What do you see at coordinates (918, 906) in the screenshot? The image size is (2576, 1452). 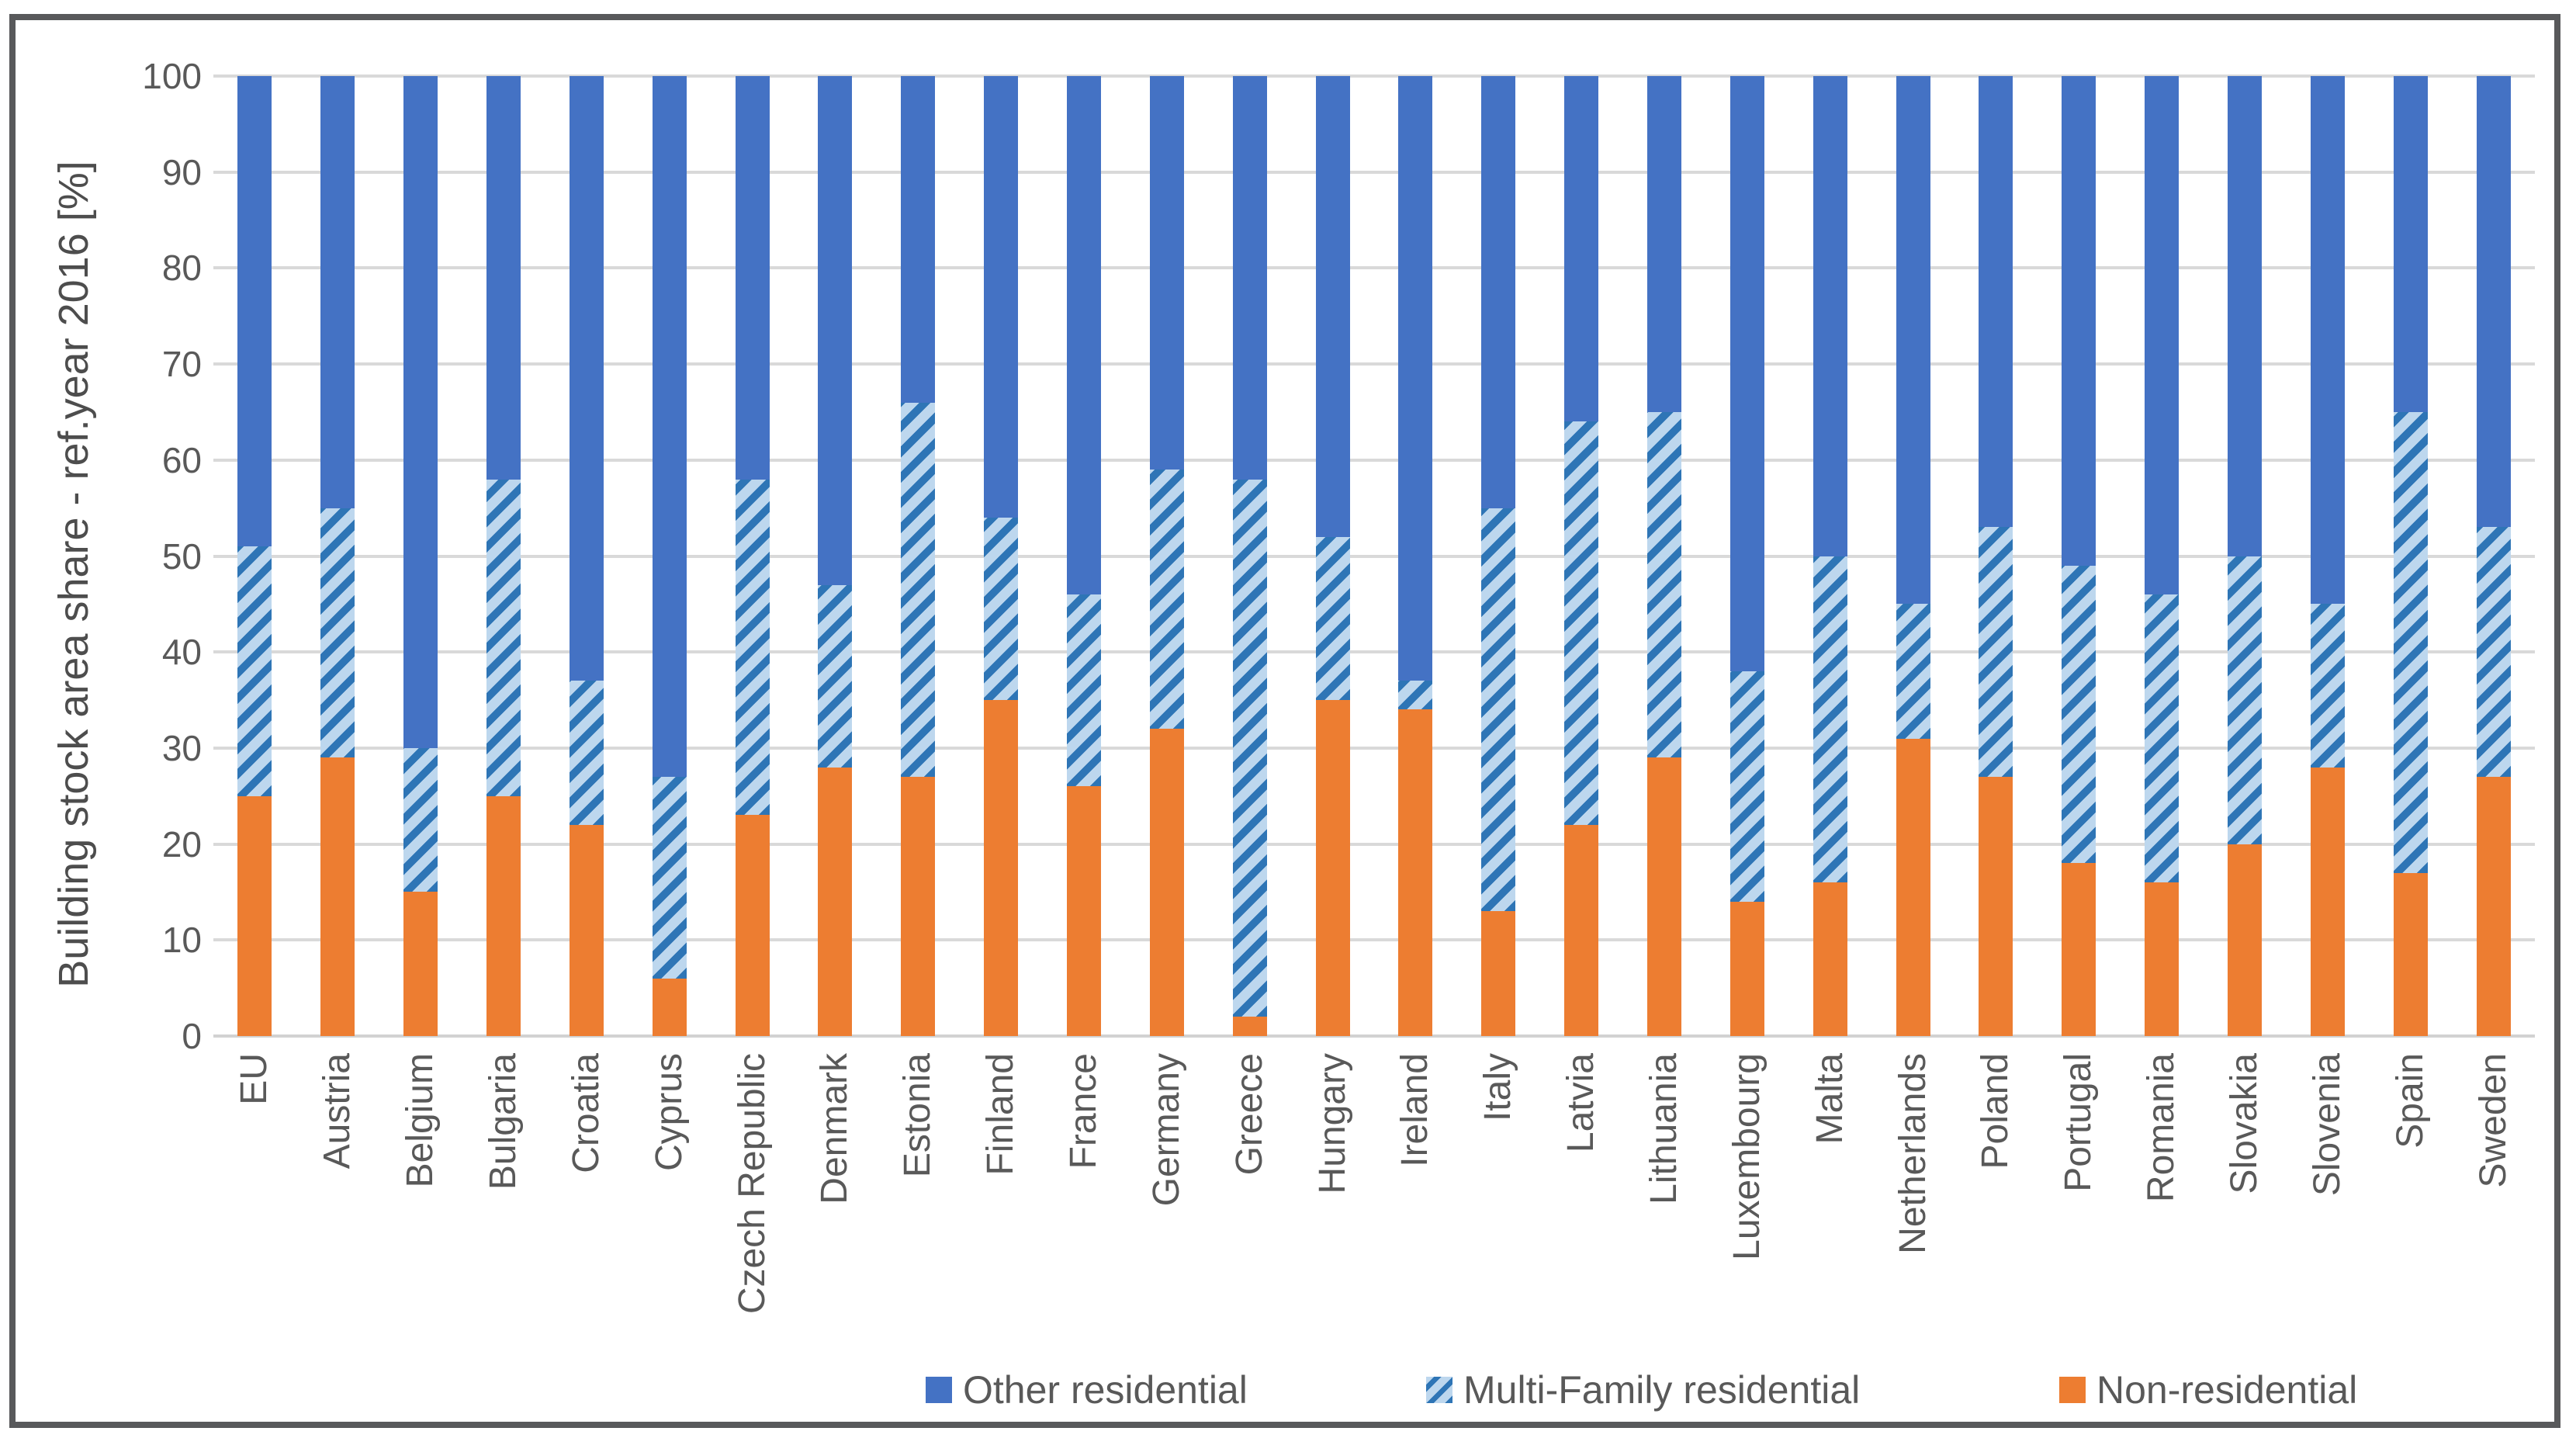 I see `bar-segment-estonia-non-residential` at bounding box center [918, 906].